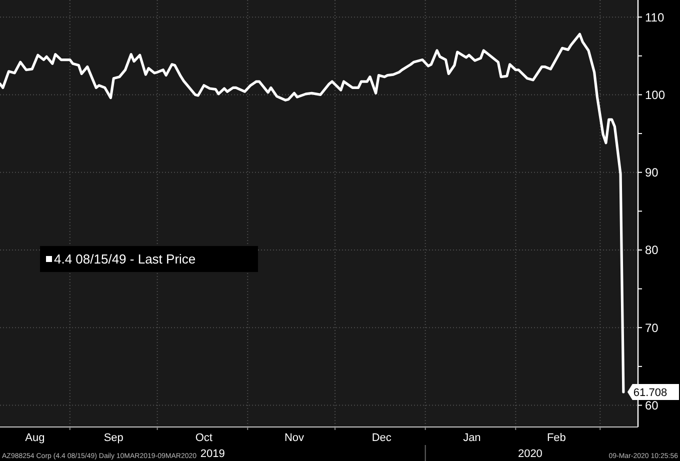 The width and height of the screenshot is (680, 461). I want to click on x2-tick-label: 2019, so click(212, 454).